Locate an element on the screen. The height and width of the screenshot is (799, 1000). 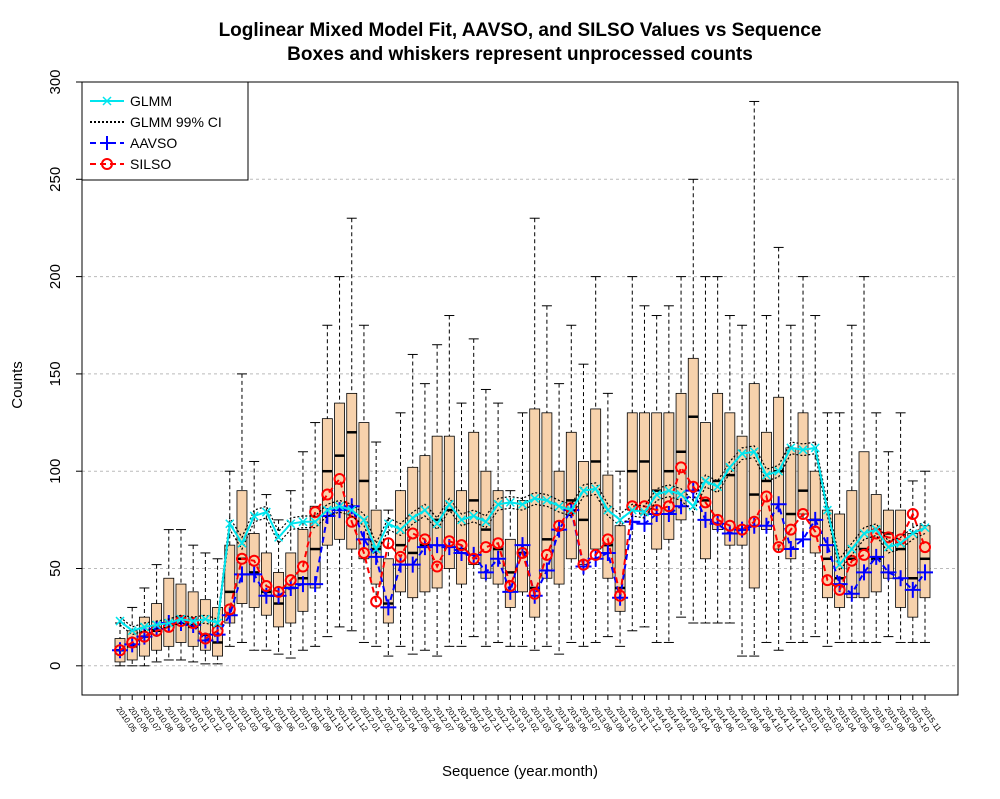
y-tick-label: 200 is located at coordinates (55, 276).